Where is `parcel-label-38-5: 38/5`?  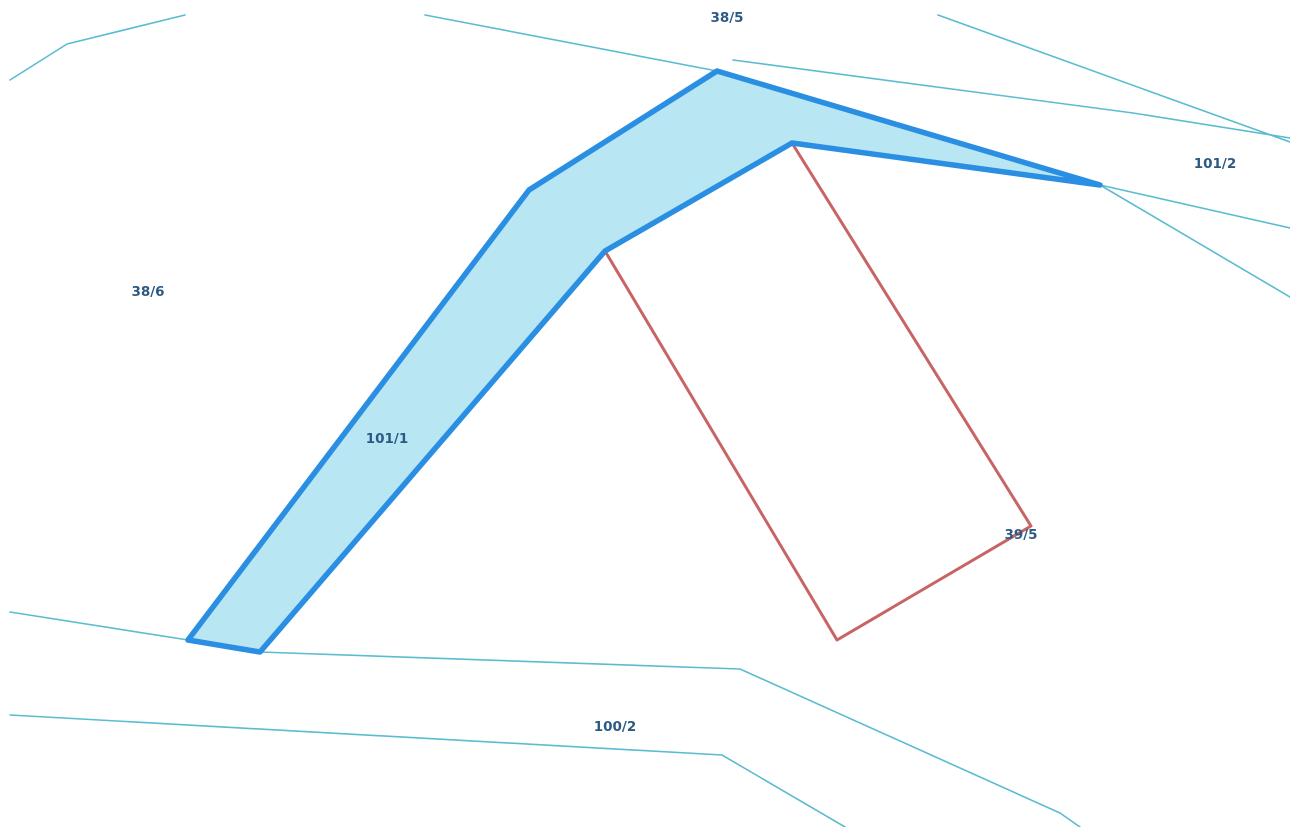 parcel-label-38-5: 38/5 is located at coordinates (726, 18).